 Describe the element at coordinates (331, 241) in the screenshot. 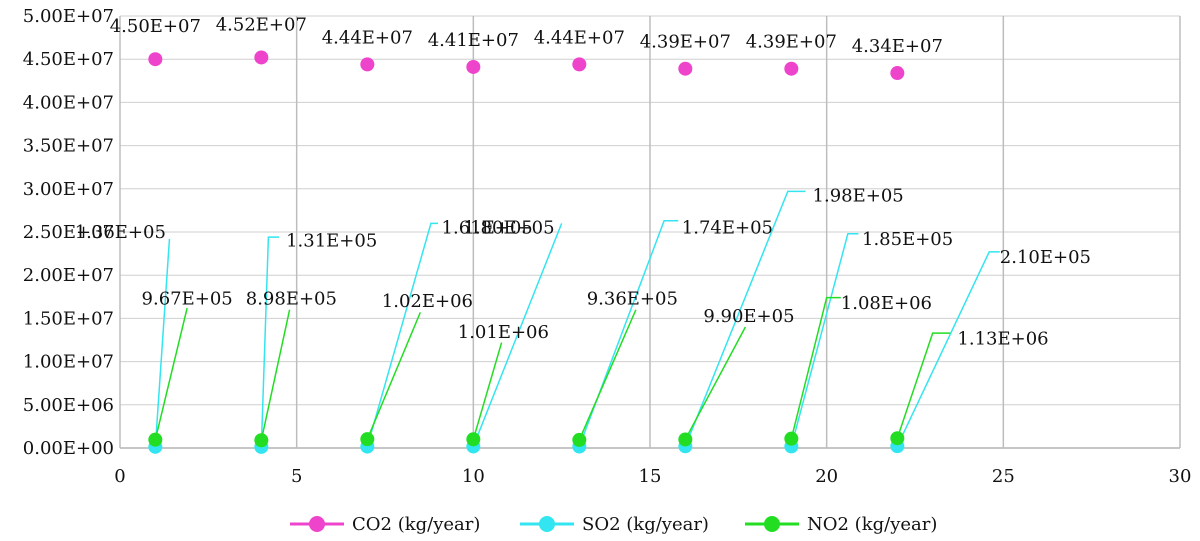

I see `data-label: 1.31E+05` at that location.